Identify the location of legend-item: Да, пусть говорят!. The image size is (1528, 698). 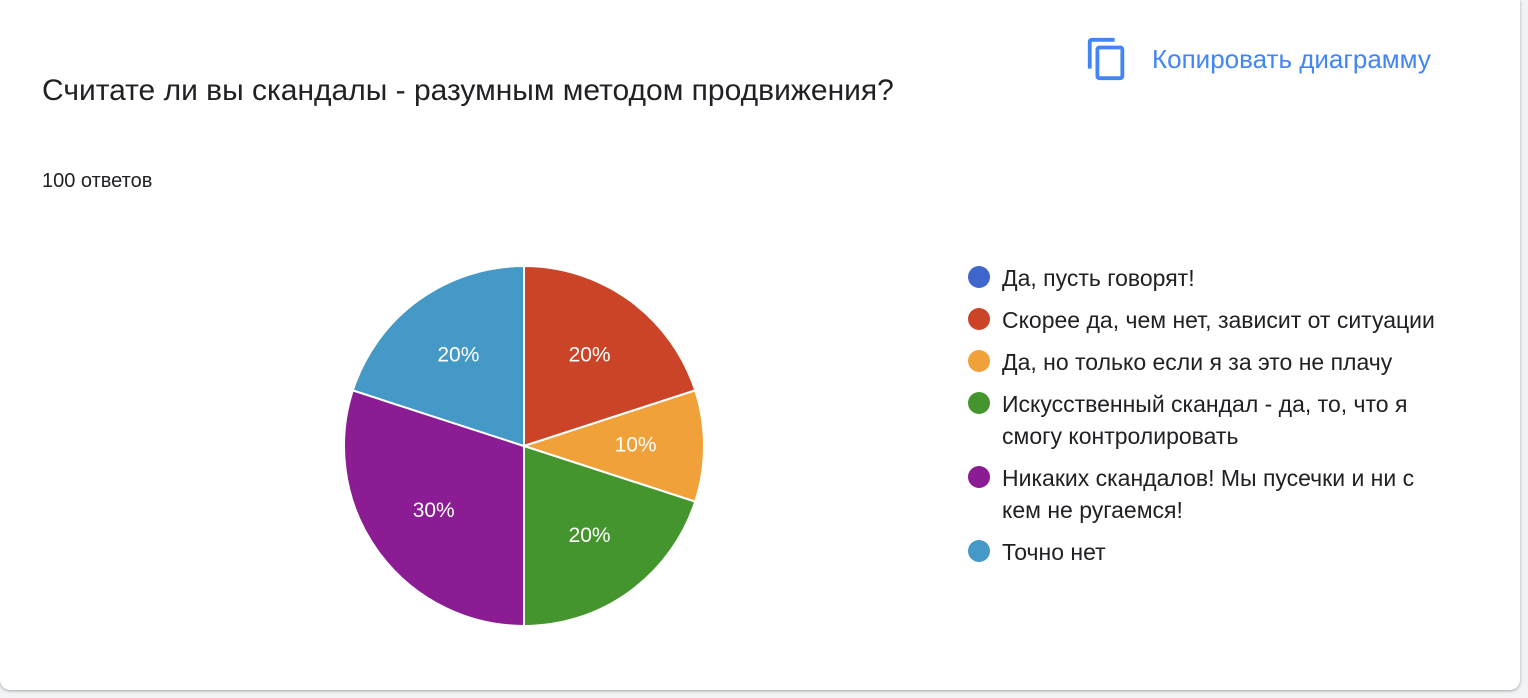
(1208, 278).